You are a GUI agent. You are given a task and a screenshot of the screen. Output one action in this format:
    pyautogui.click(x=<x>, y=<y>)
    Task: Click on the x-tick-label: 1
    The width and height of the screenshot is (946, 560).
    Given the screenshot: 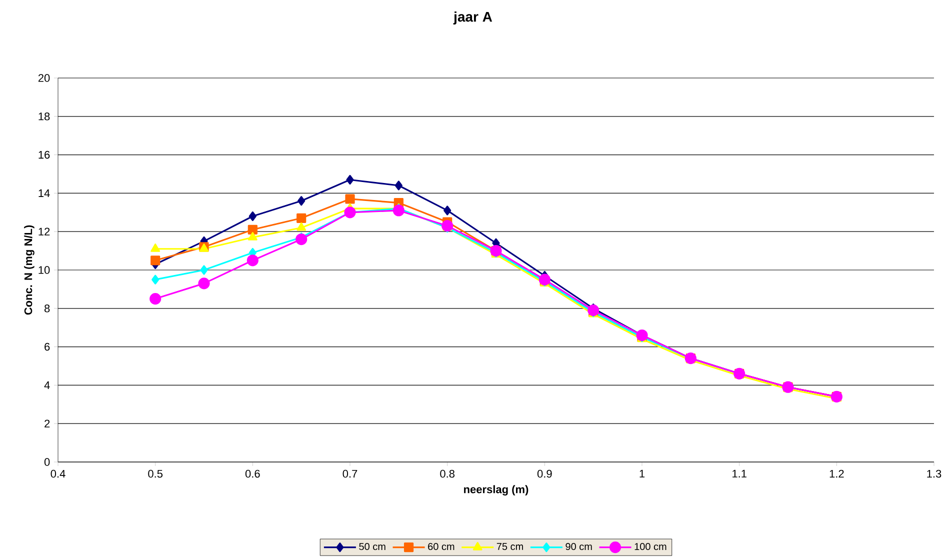 What is the action you would take?
    pyautogui.click(x=642, y=474)
    